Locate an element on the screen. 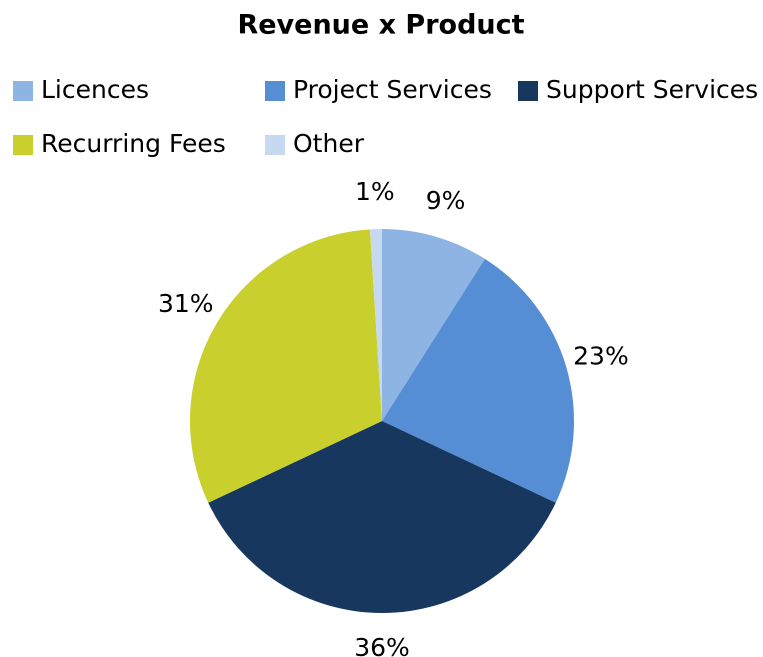 The width and height of the screenshot is (763, 657). legend-label: Project Services is located at coordinates (392, 89).